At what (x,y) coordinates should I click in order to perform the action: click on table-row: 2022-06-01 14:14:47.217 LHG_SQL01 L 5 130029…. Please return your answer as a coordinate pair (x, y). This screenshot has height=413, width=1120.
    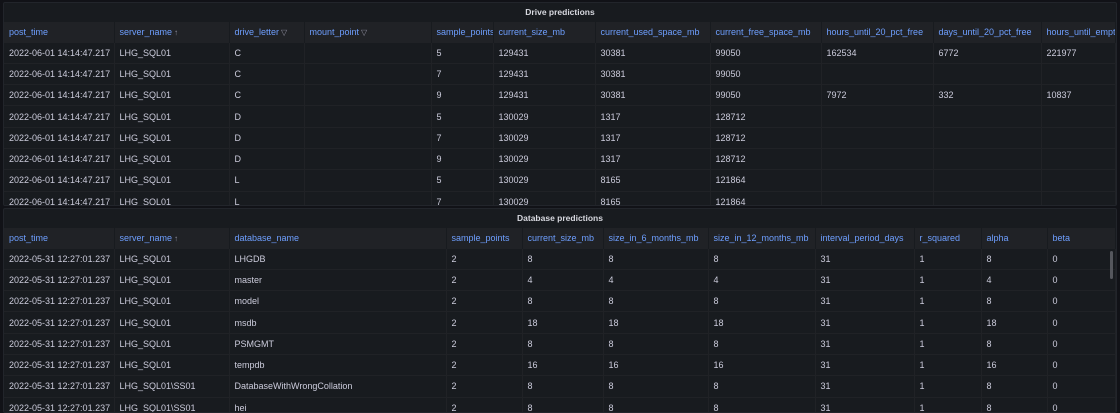
    Looking at the image, I should click on (560, 180).